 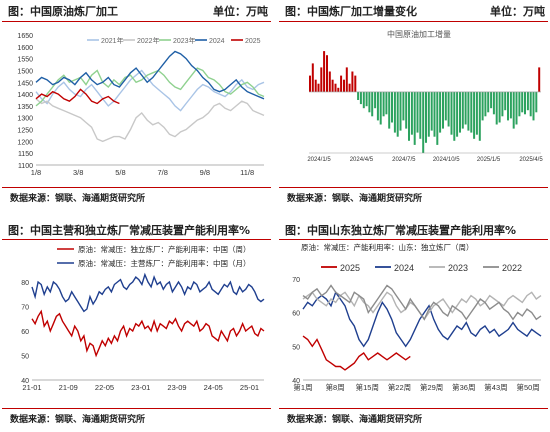 What do you see at coordinates (531, 160) in the screenshot?
I see `x-tick-label: 2025/4/5` at bounding box center [531, 160].